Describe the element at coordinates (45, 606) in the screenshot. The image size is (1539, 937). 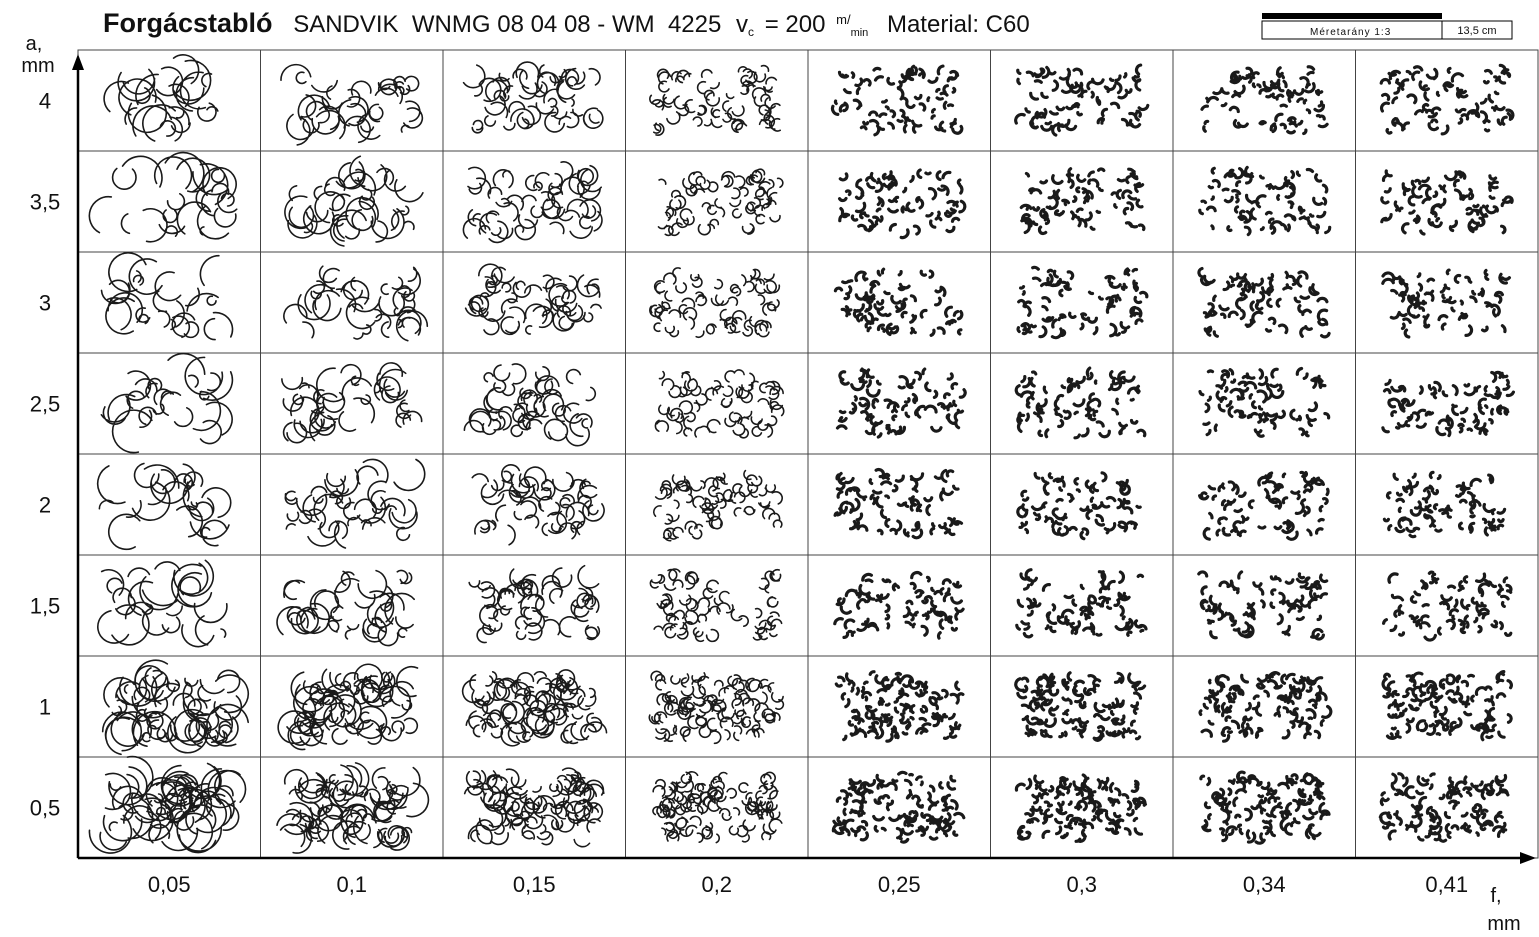
I see `row-label: 1,5` at that location.